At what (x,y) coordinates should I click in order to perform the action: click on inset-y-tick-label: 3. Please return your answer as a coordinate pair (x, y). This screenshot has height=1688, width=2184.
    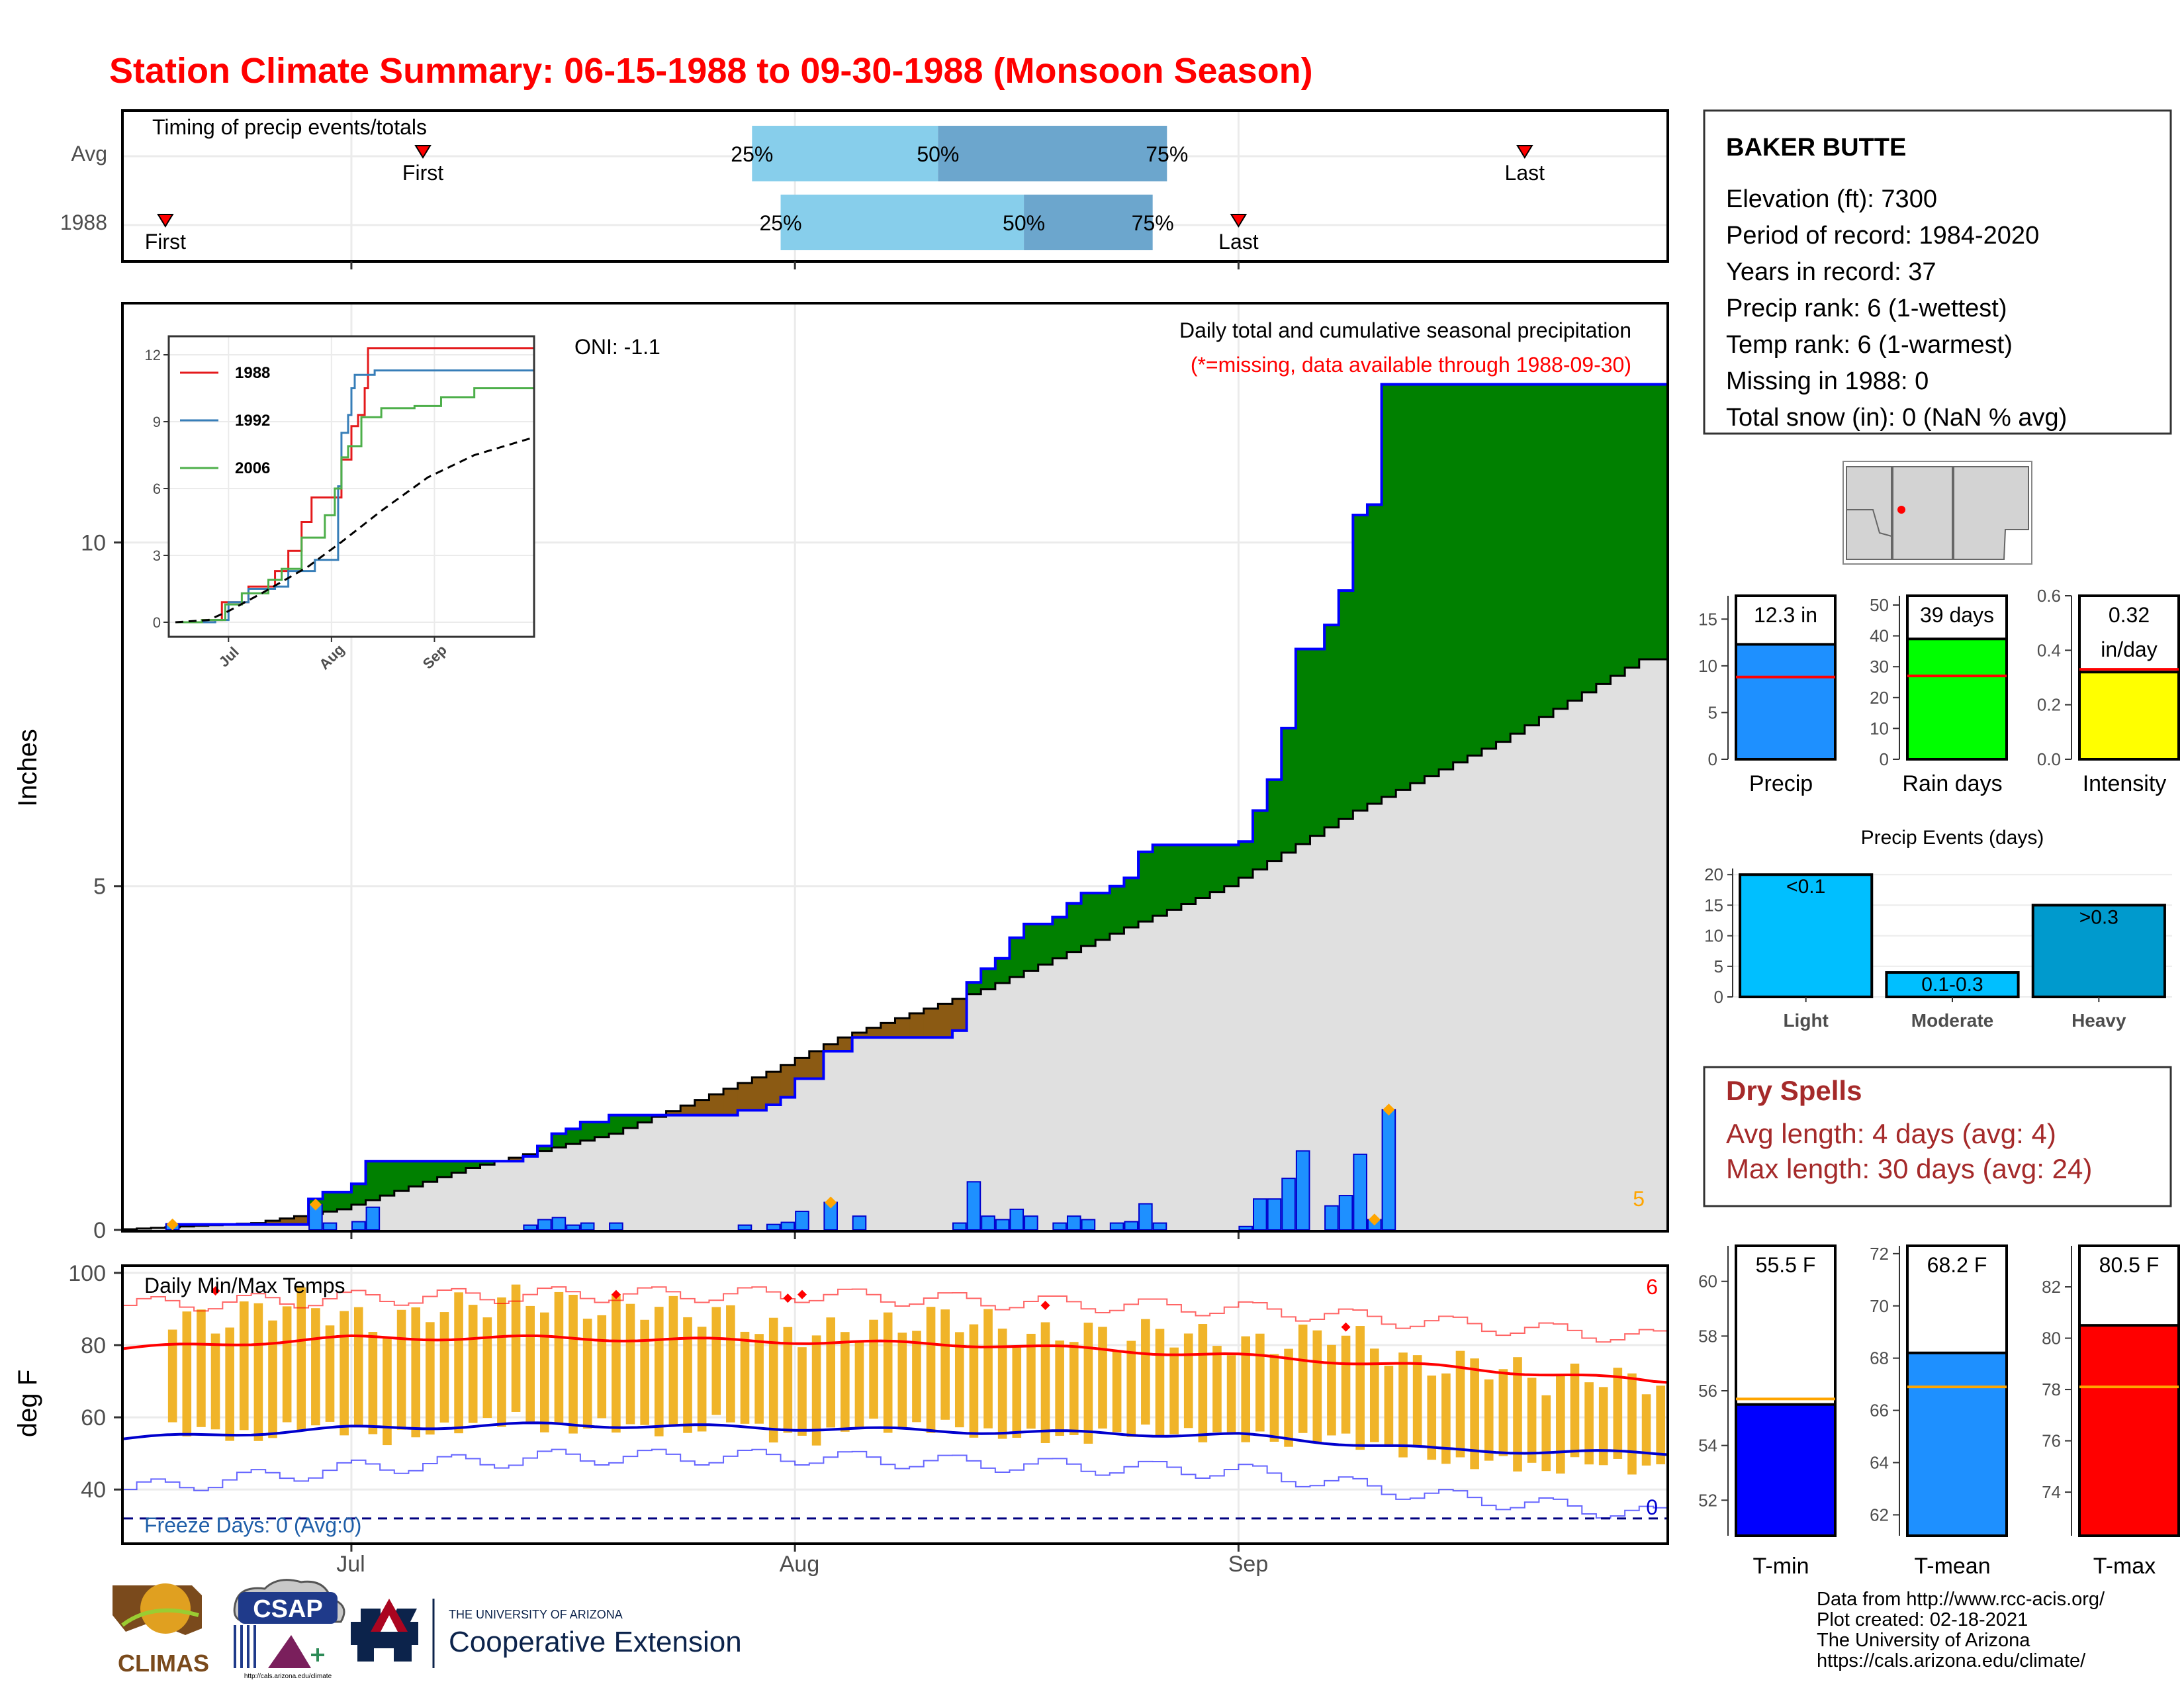
    Looking at the image, I should click on (157, 555).